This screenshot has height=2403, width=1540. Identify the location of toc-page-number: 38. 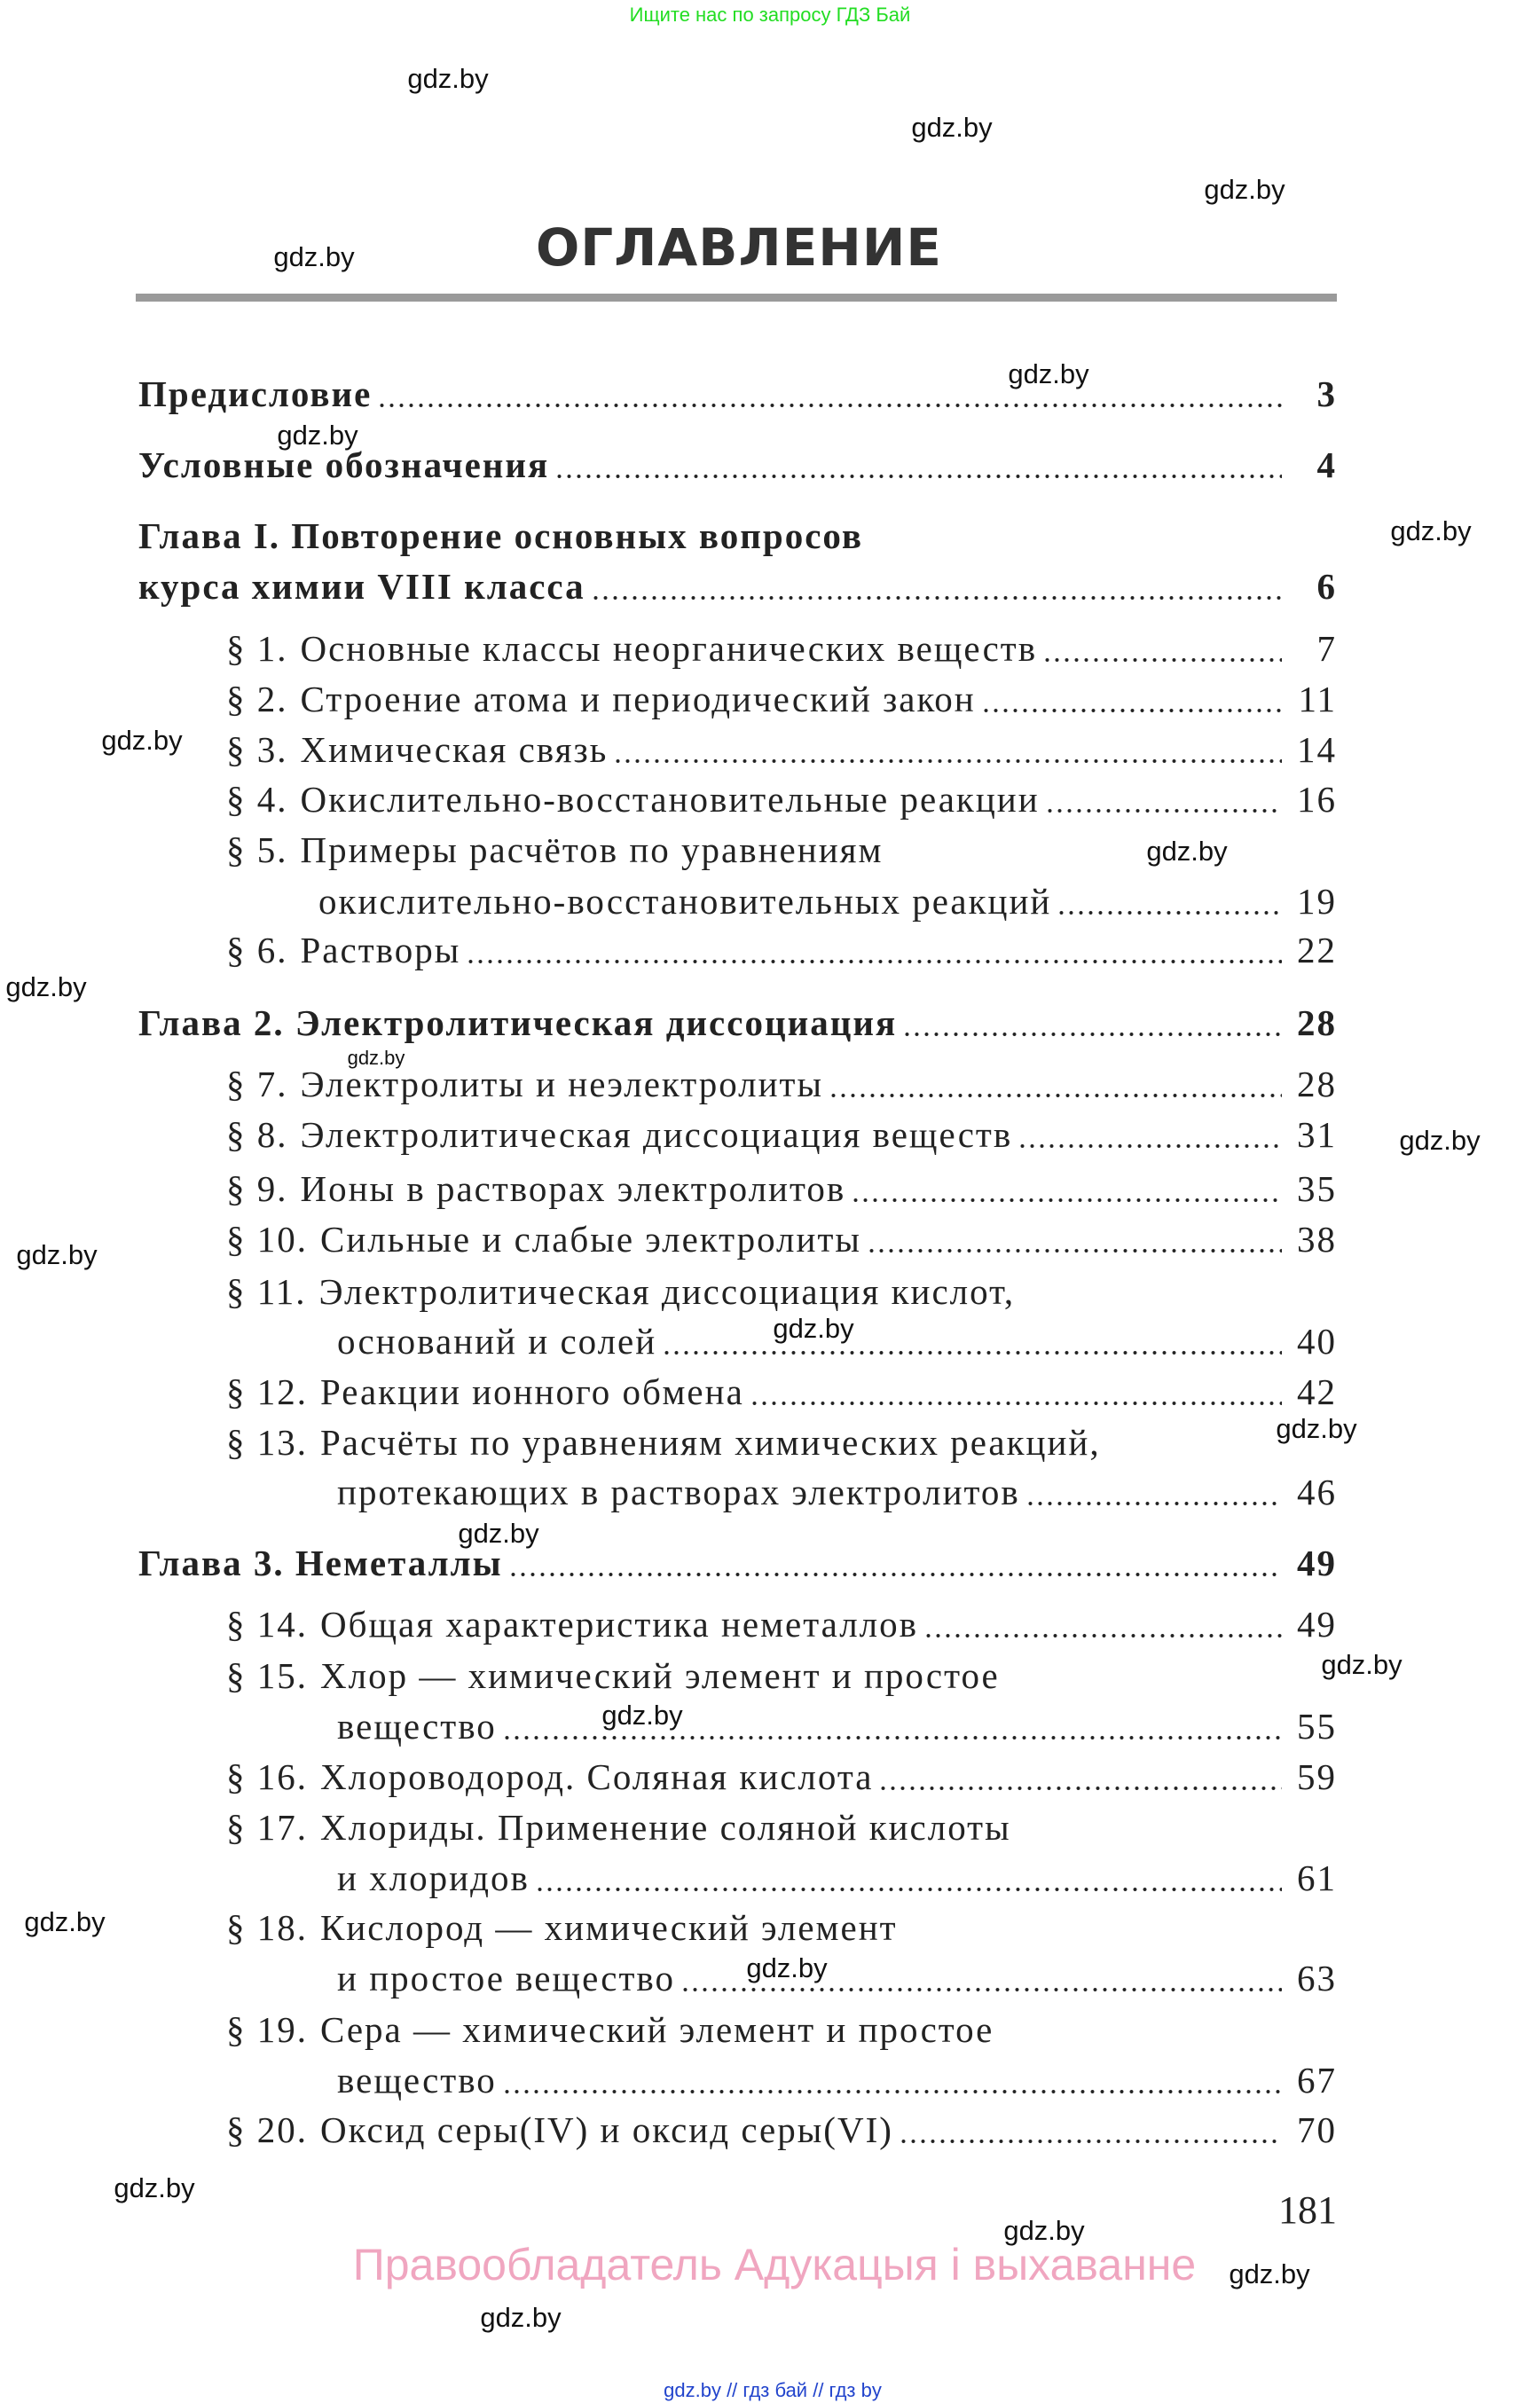
(1317, 1240).